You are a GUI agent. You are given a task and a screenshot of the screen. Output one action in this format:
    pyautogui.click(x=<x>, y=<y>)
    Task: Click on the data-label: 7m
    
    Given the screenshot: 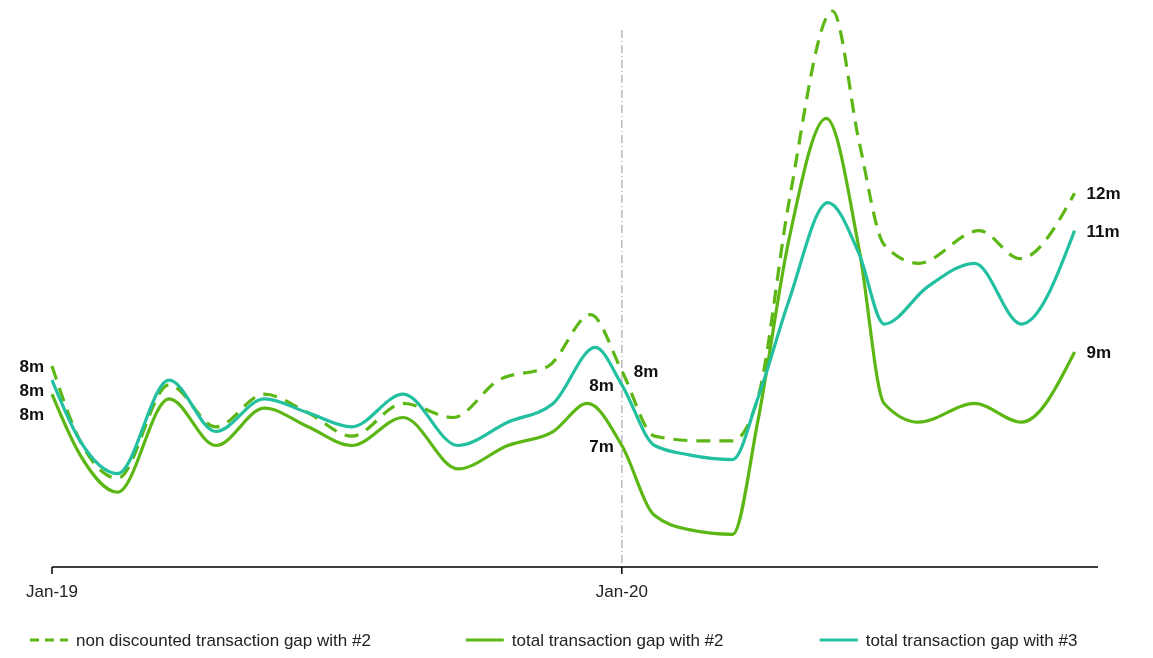 What is the action you would take?
    pyautogui.click(x=601, y=446)
    